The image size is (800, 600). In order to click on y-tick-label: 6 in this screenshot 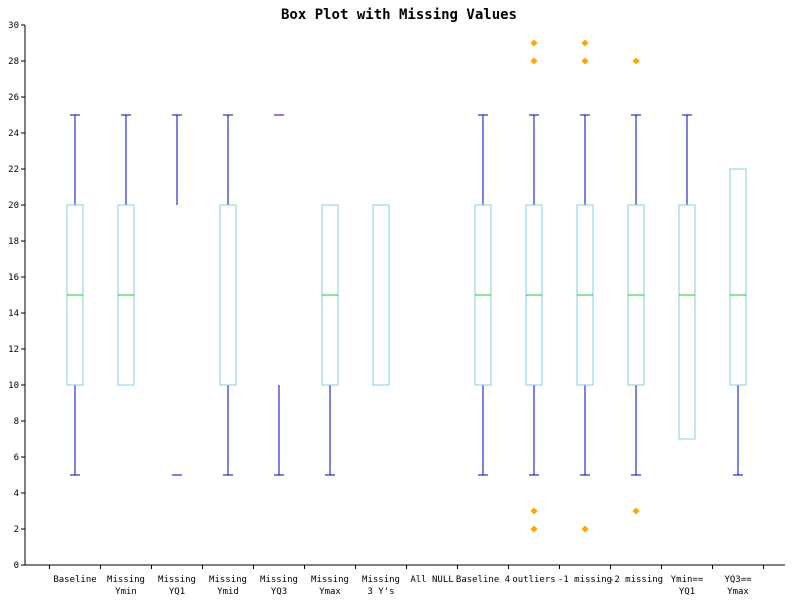, I will do `click(16, 458)`.